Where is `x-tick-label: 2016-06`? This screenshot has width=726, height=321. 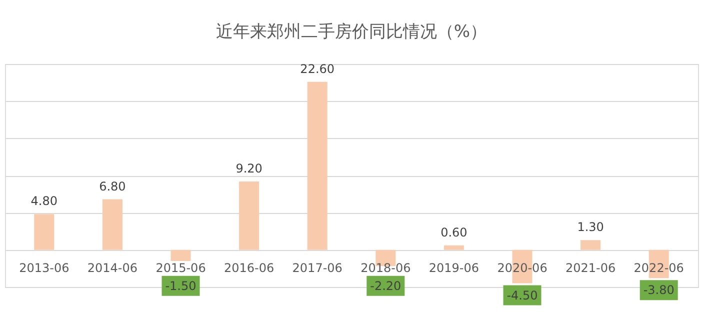 x-tick-label: 2016-06 is located at coordinates (249, 267).